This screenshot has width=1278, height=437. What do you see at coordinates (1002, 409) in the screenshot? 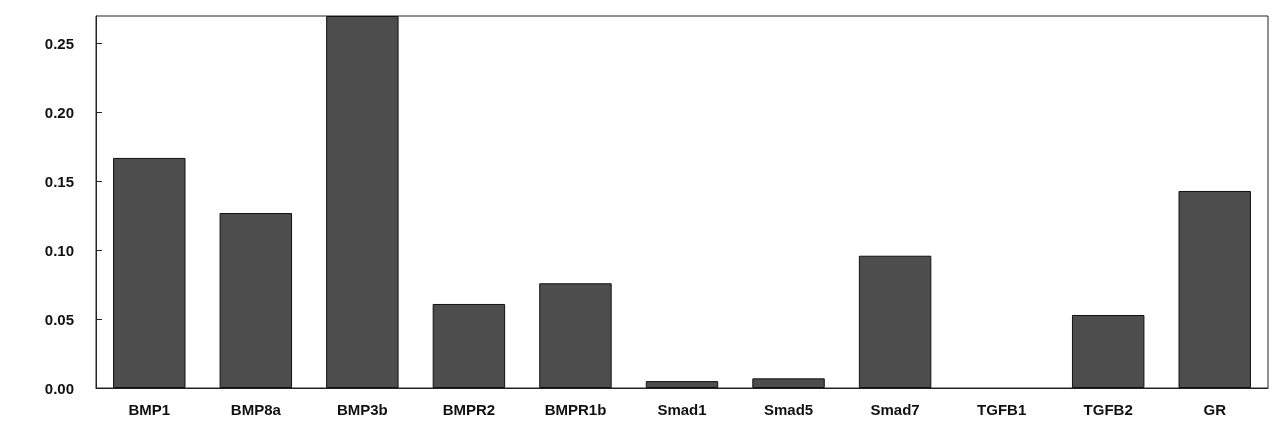
I see `x-tick-label: TGFB1` at bounding box center [1002, 409].